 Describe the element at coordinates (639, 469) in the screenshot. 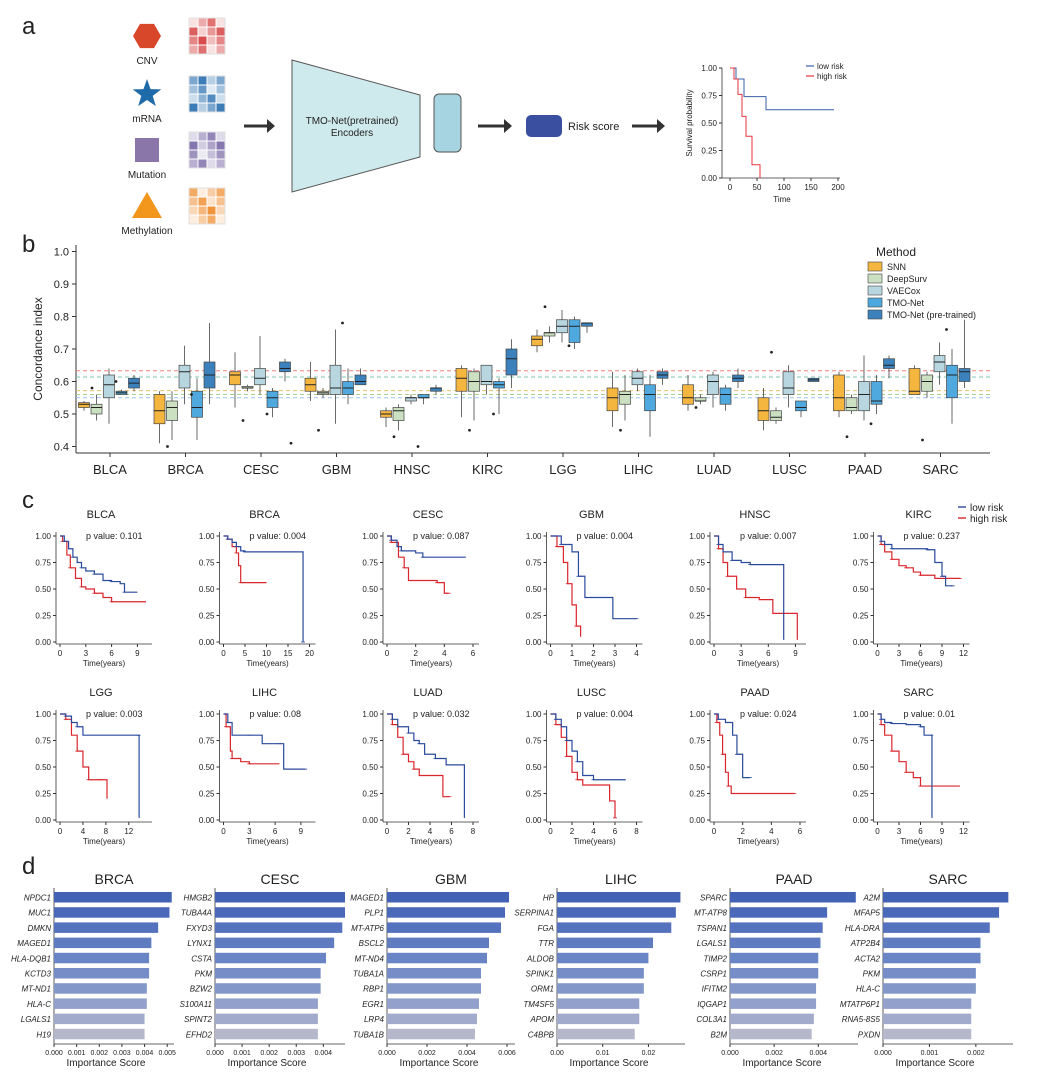

I see `b-category-label: LIHC` at that location.